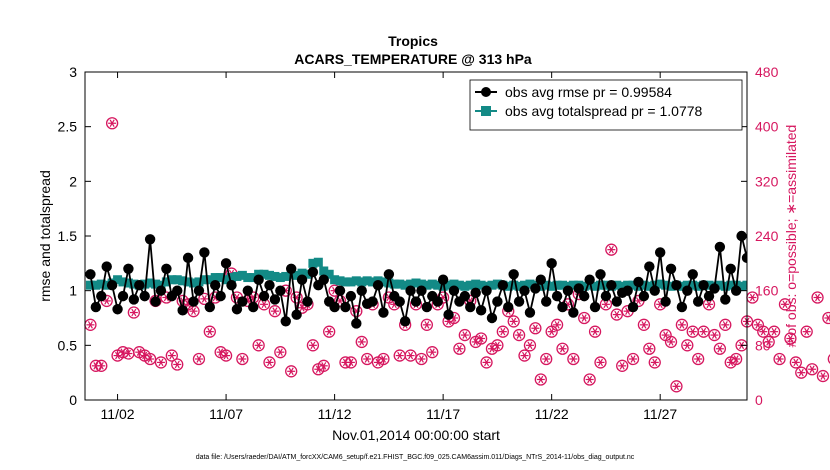 The height and width of the screenshot is (470, 830). I want to click on y-tick-label: 2.5, so click(68, 127).